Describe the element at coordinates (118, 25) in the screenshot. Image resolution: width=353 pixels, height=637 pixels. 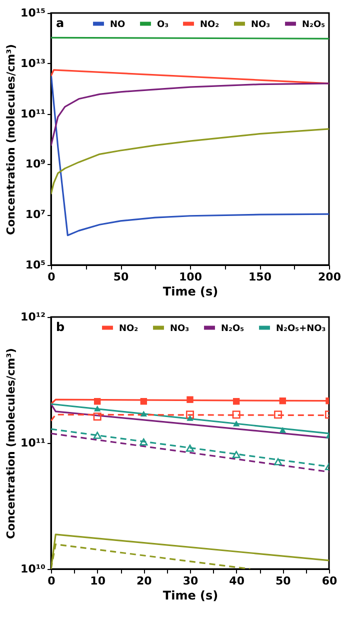
I see `legend-label: NO` at that location.